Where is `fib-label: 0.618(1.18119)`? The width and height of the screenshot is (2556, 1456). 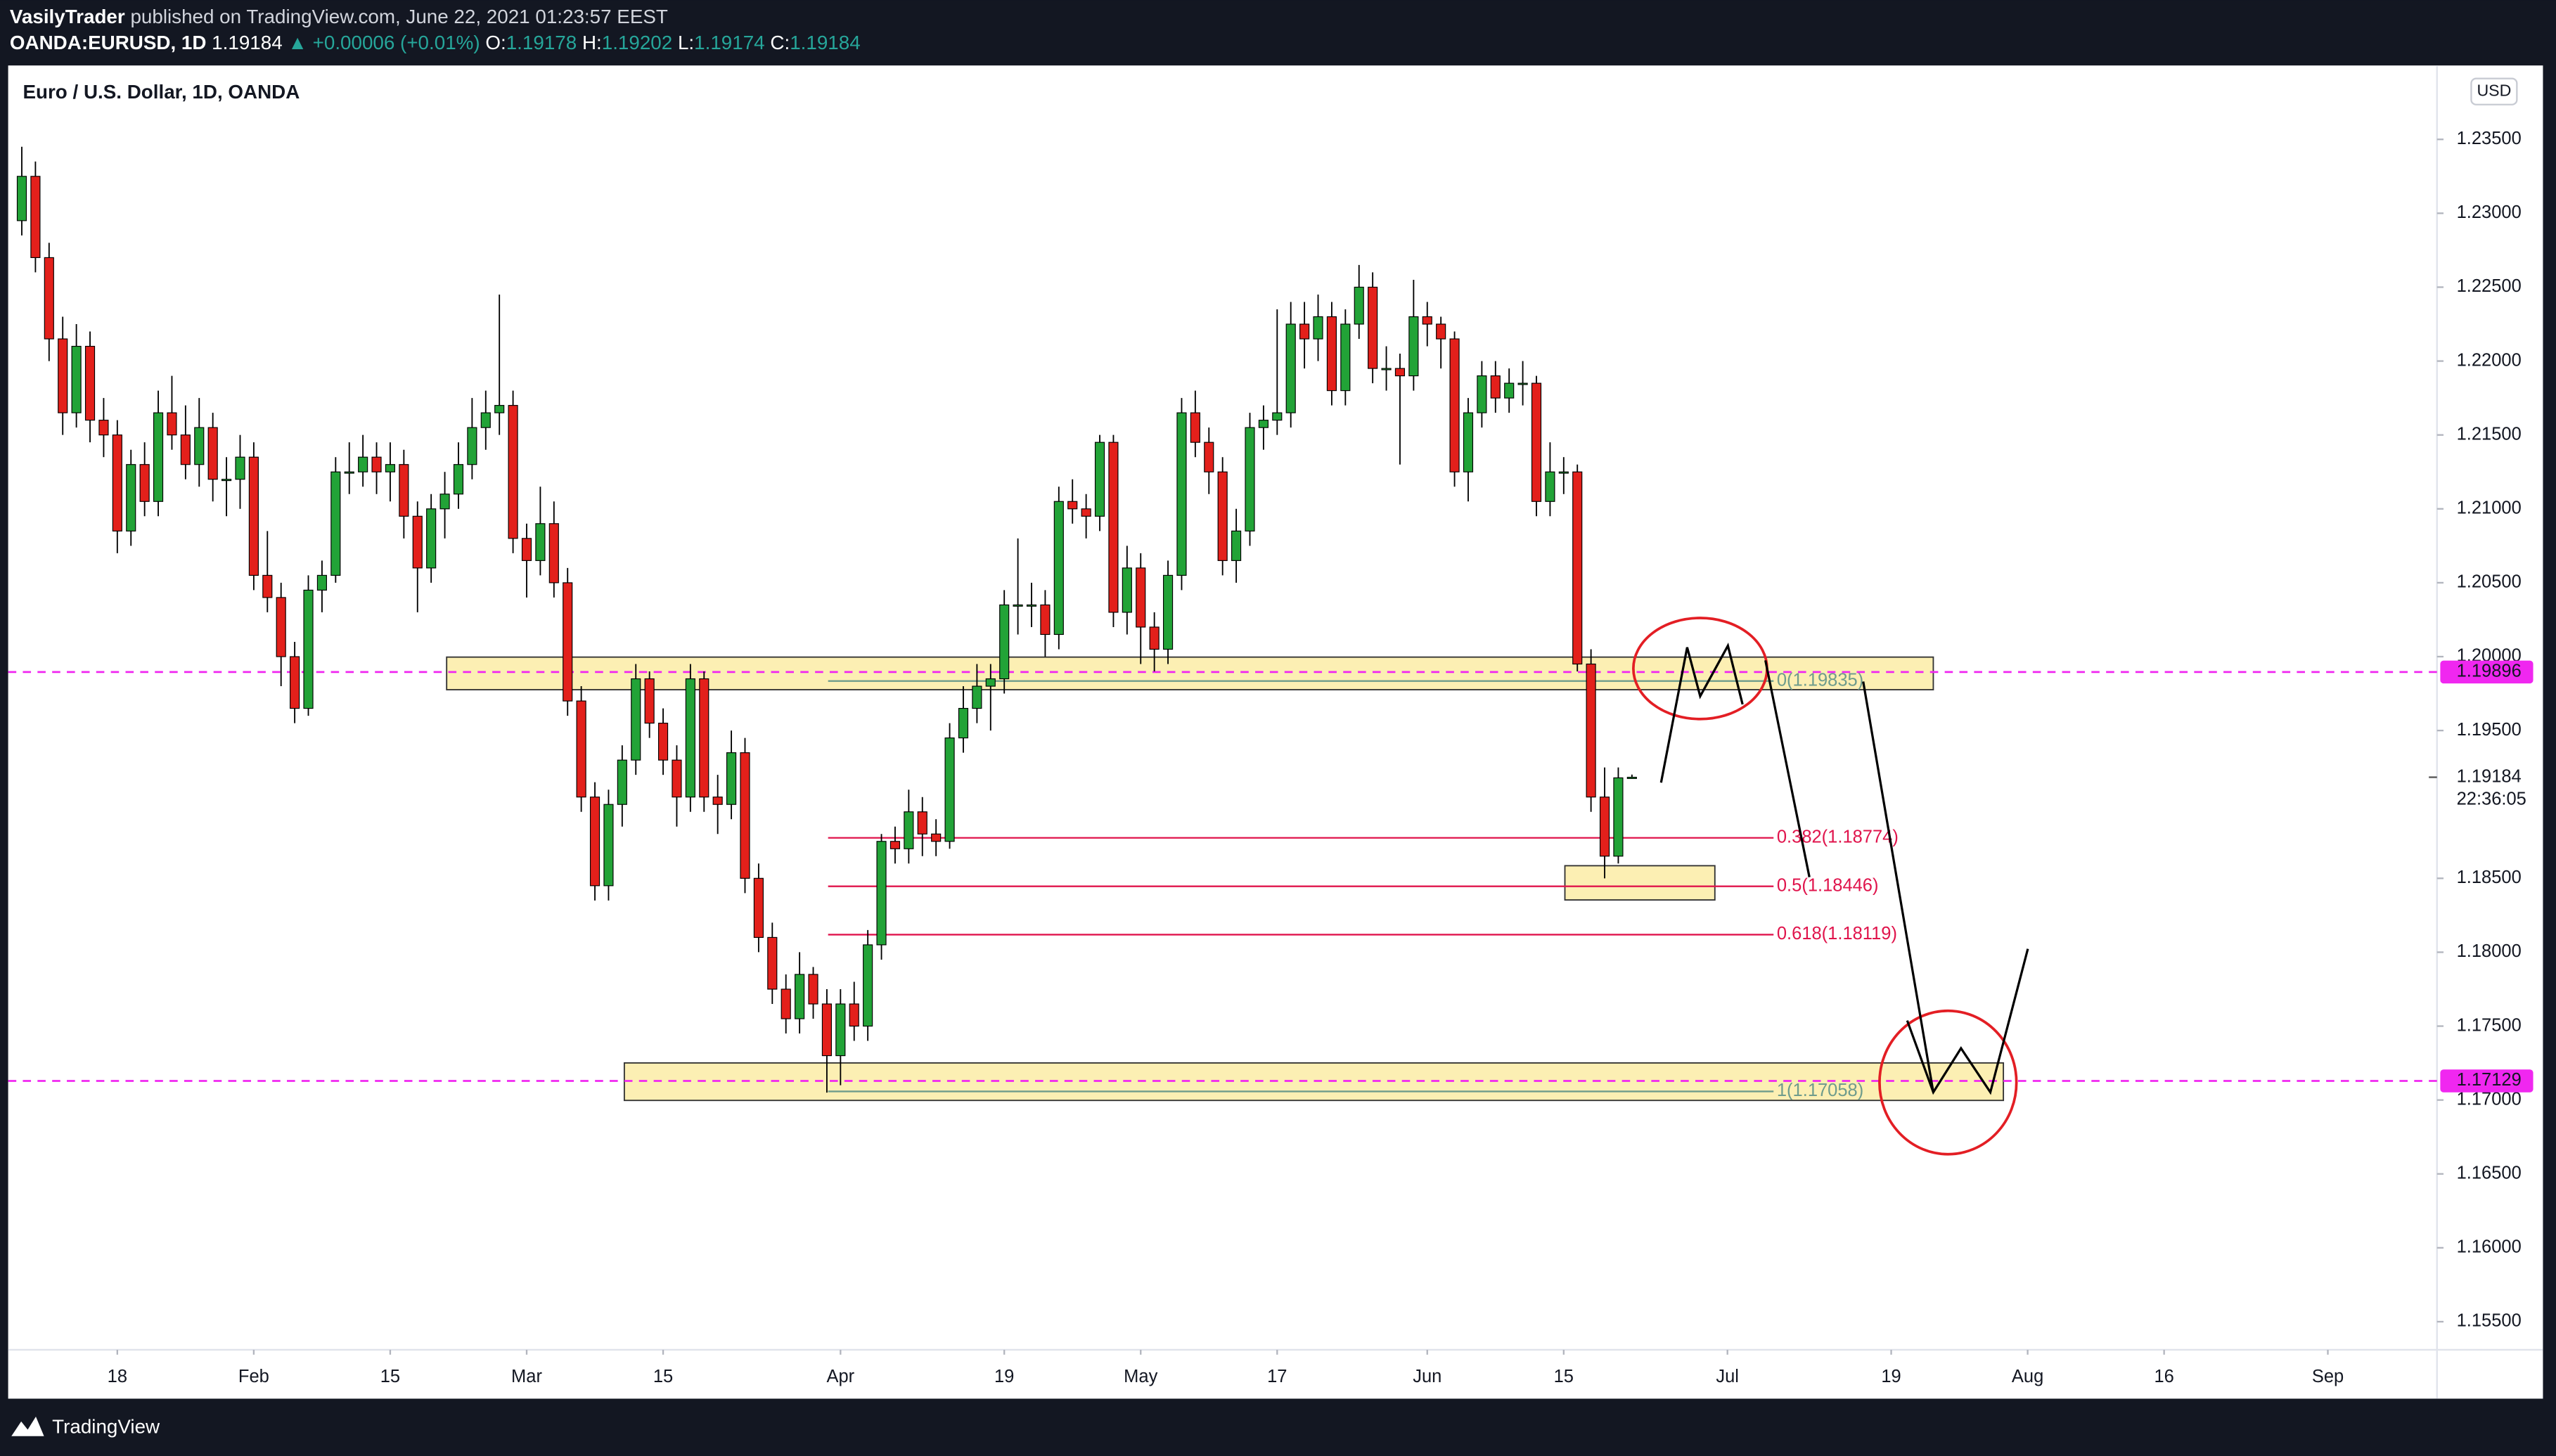 fib-label: 0.618(1.18119) is located at coordinates (1837, 933).